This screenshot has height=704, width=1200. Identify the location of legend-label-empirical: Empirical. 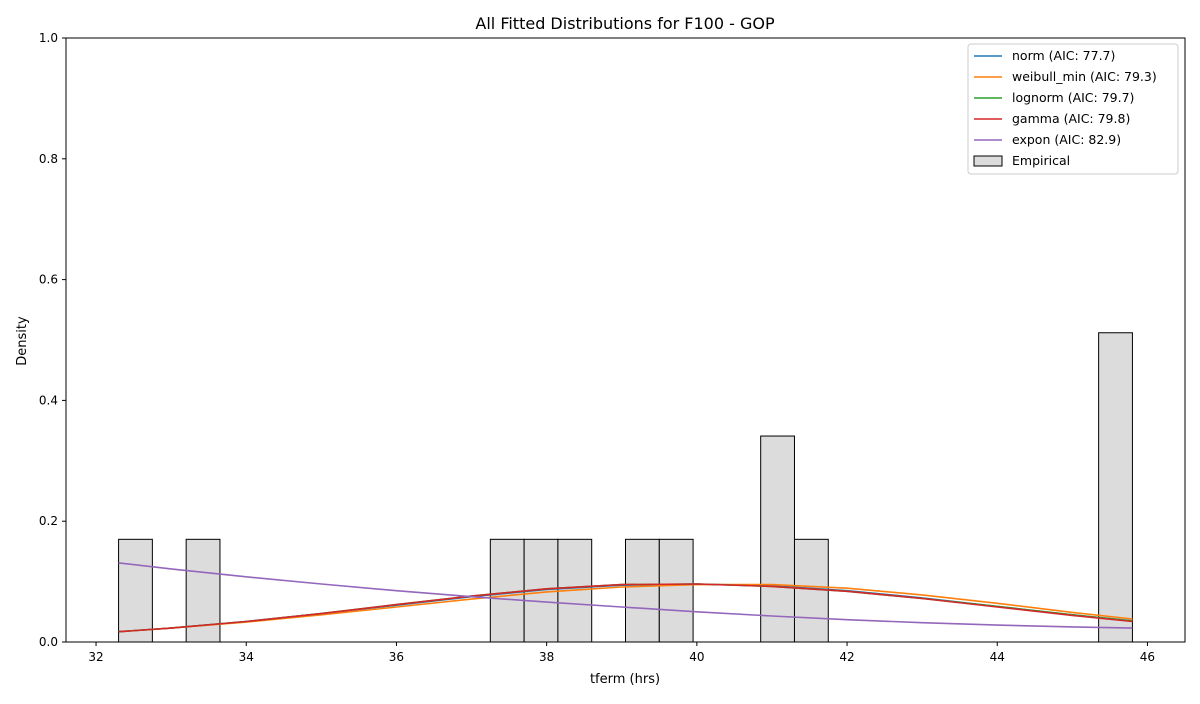
(1041, 160).